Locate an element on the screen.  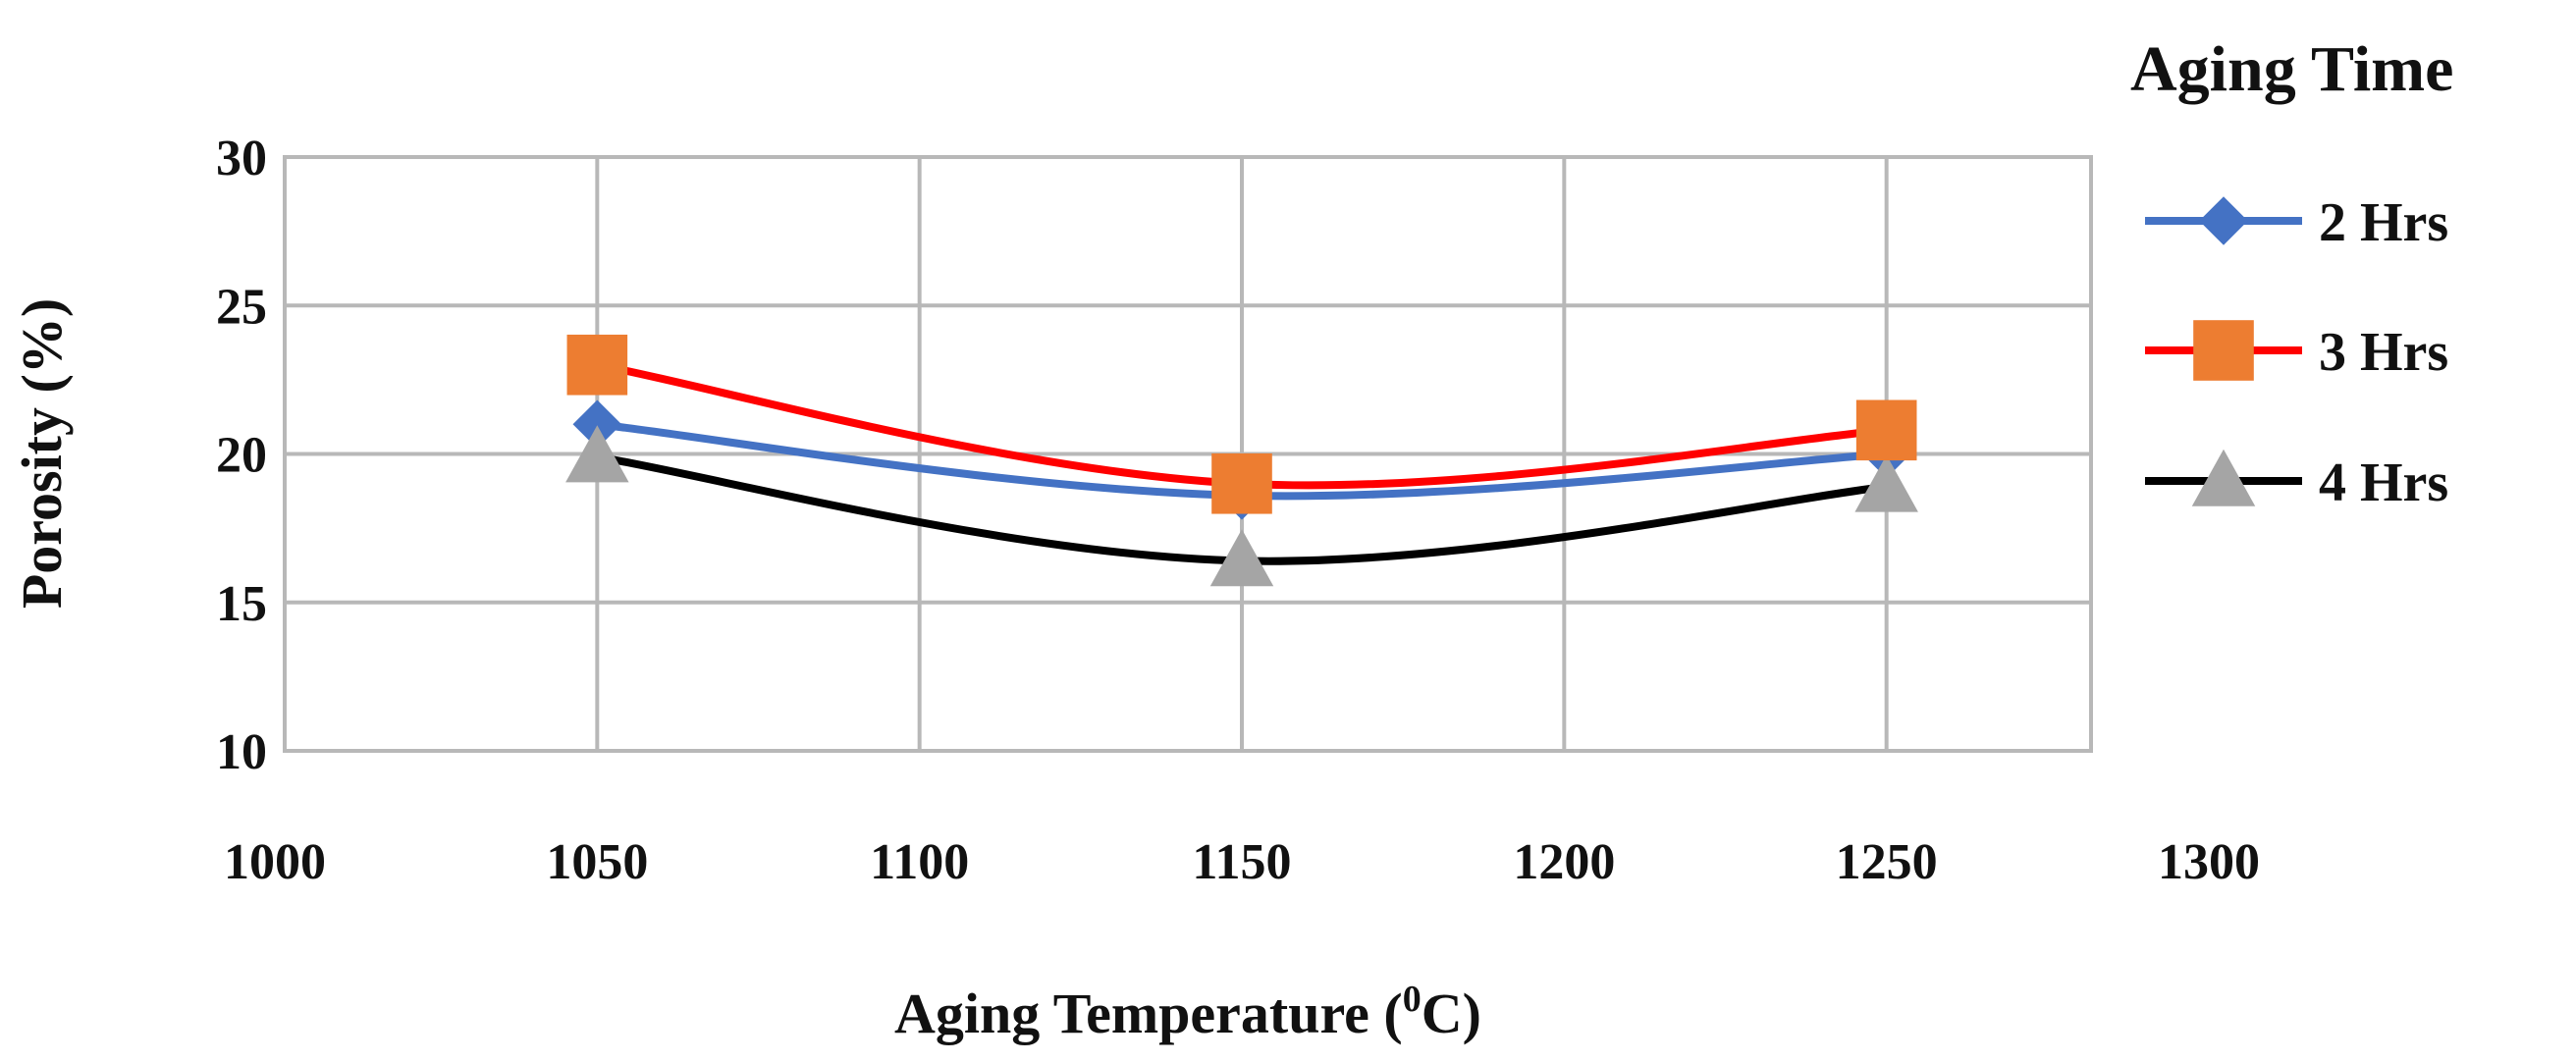
y-tick-label-25: 25 is located at coordinates (241, 307).